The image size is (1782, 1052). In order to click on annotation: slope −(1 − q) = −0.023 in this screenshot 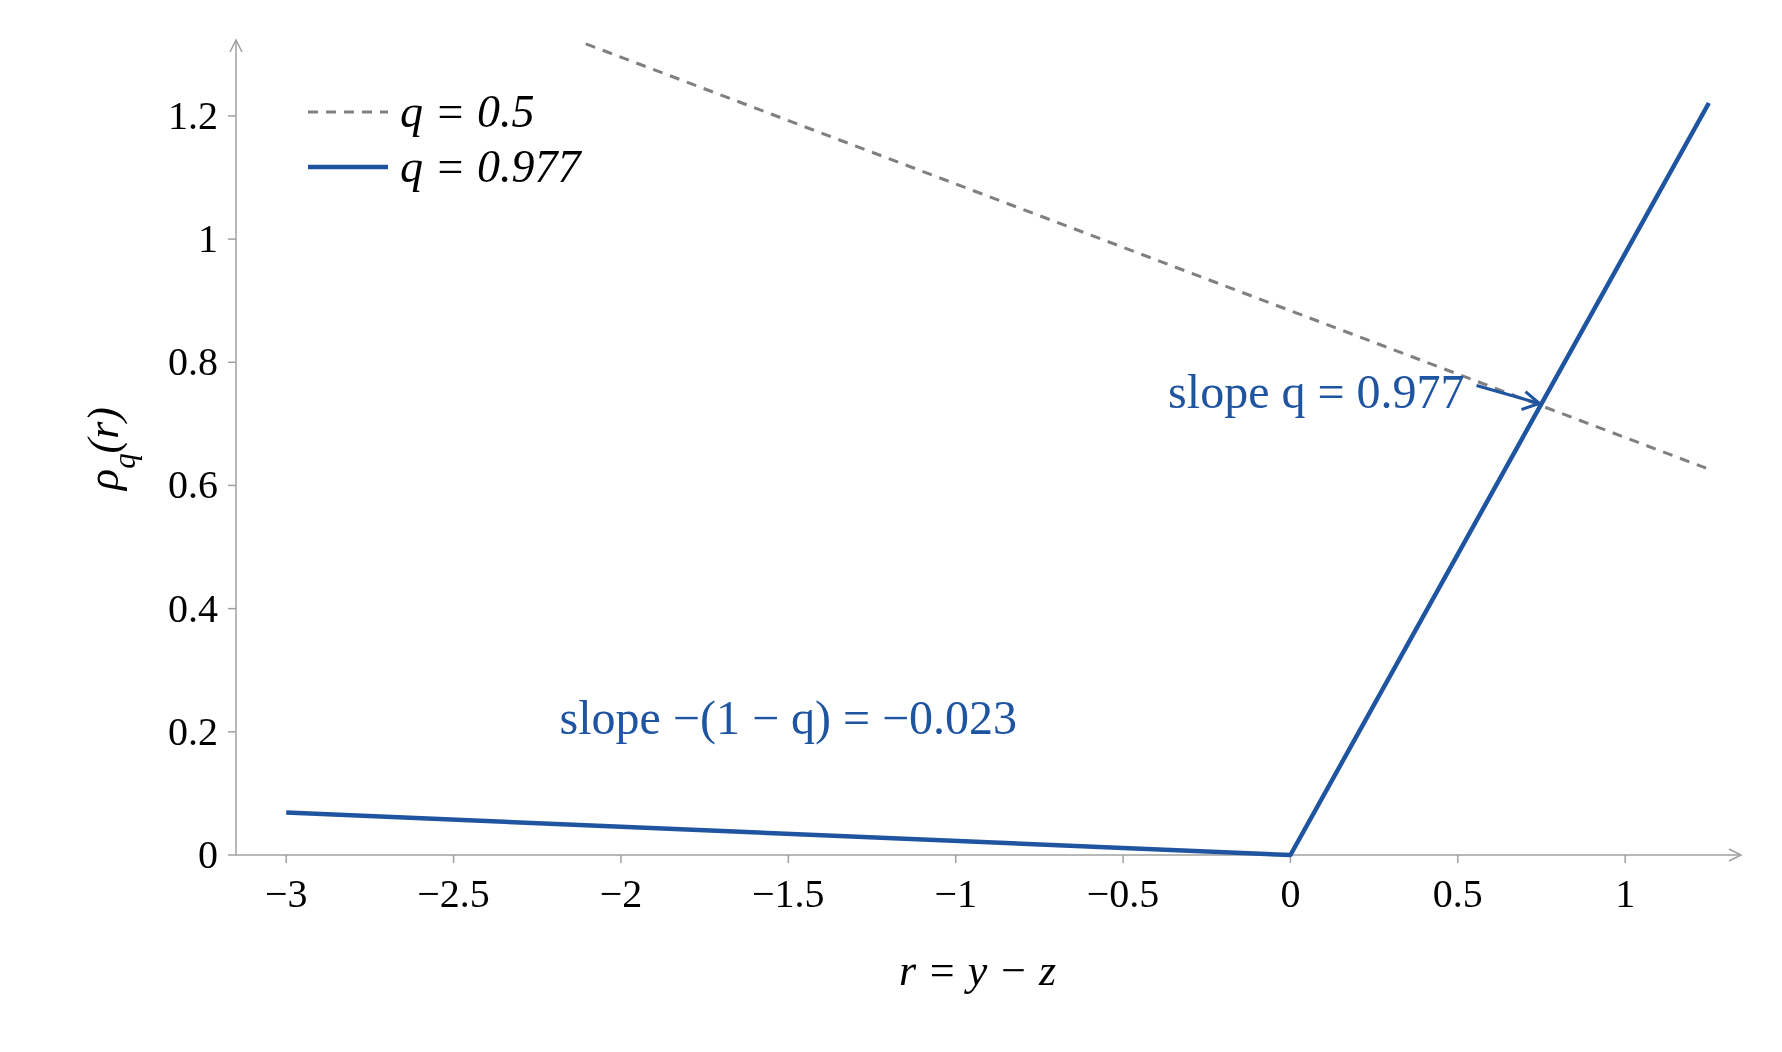, I will do `click(788, 717)`.